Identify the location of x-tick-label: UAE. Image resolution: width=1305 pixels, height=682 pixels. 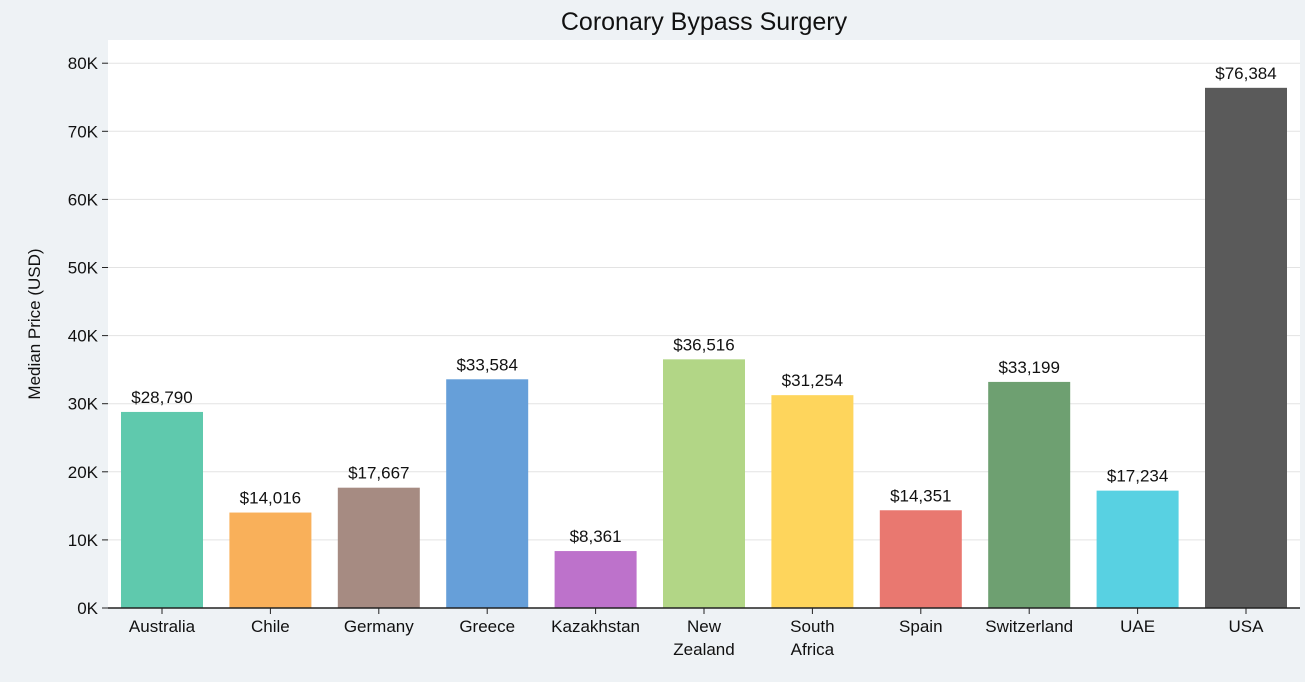
(1137, 626).